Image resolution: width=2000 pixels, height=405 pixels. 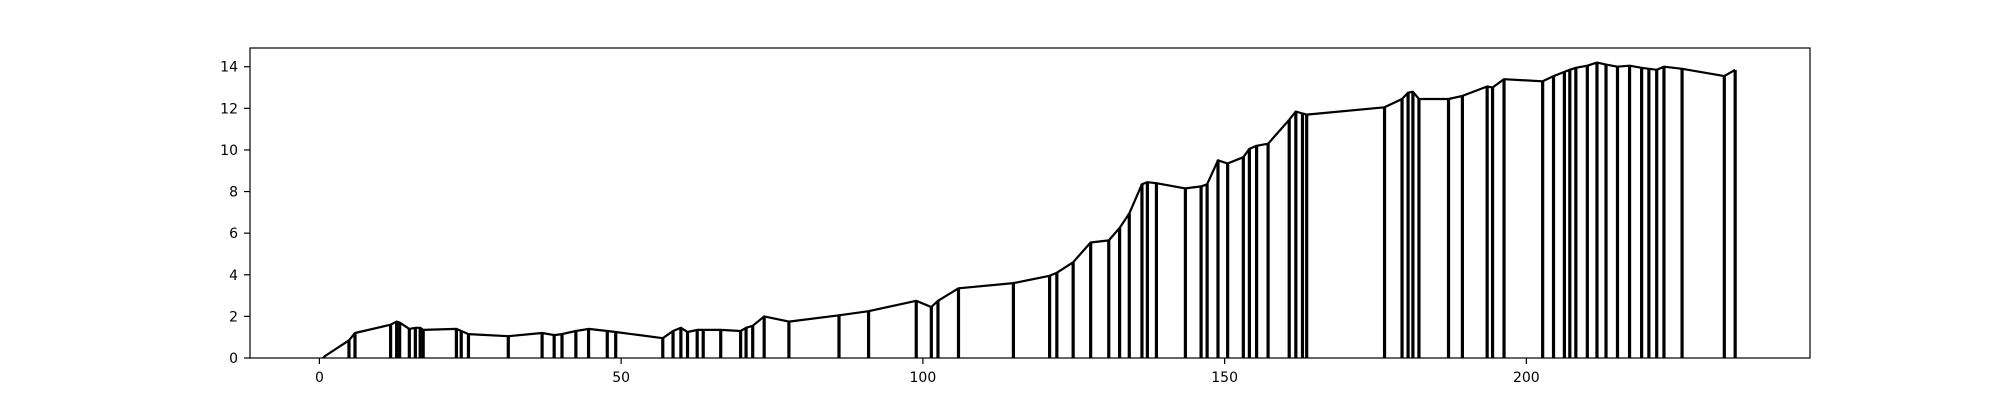 What do you see at coordinates (233, 234) in the screenshot?
I see `y-tick-label-3: 6` at bounding box center [233, 234].